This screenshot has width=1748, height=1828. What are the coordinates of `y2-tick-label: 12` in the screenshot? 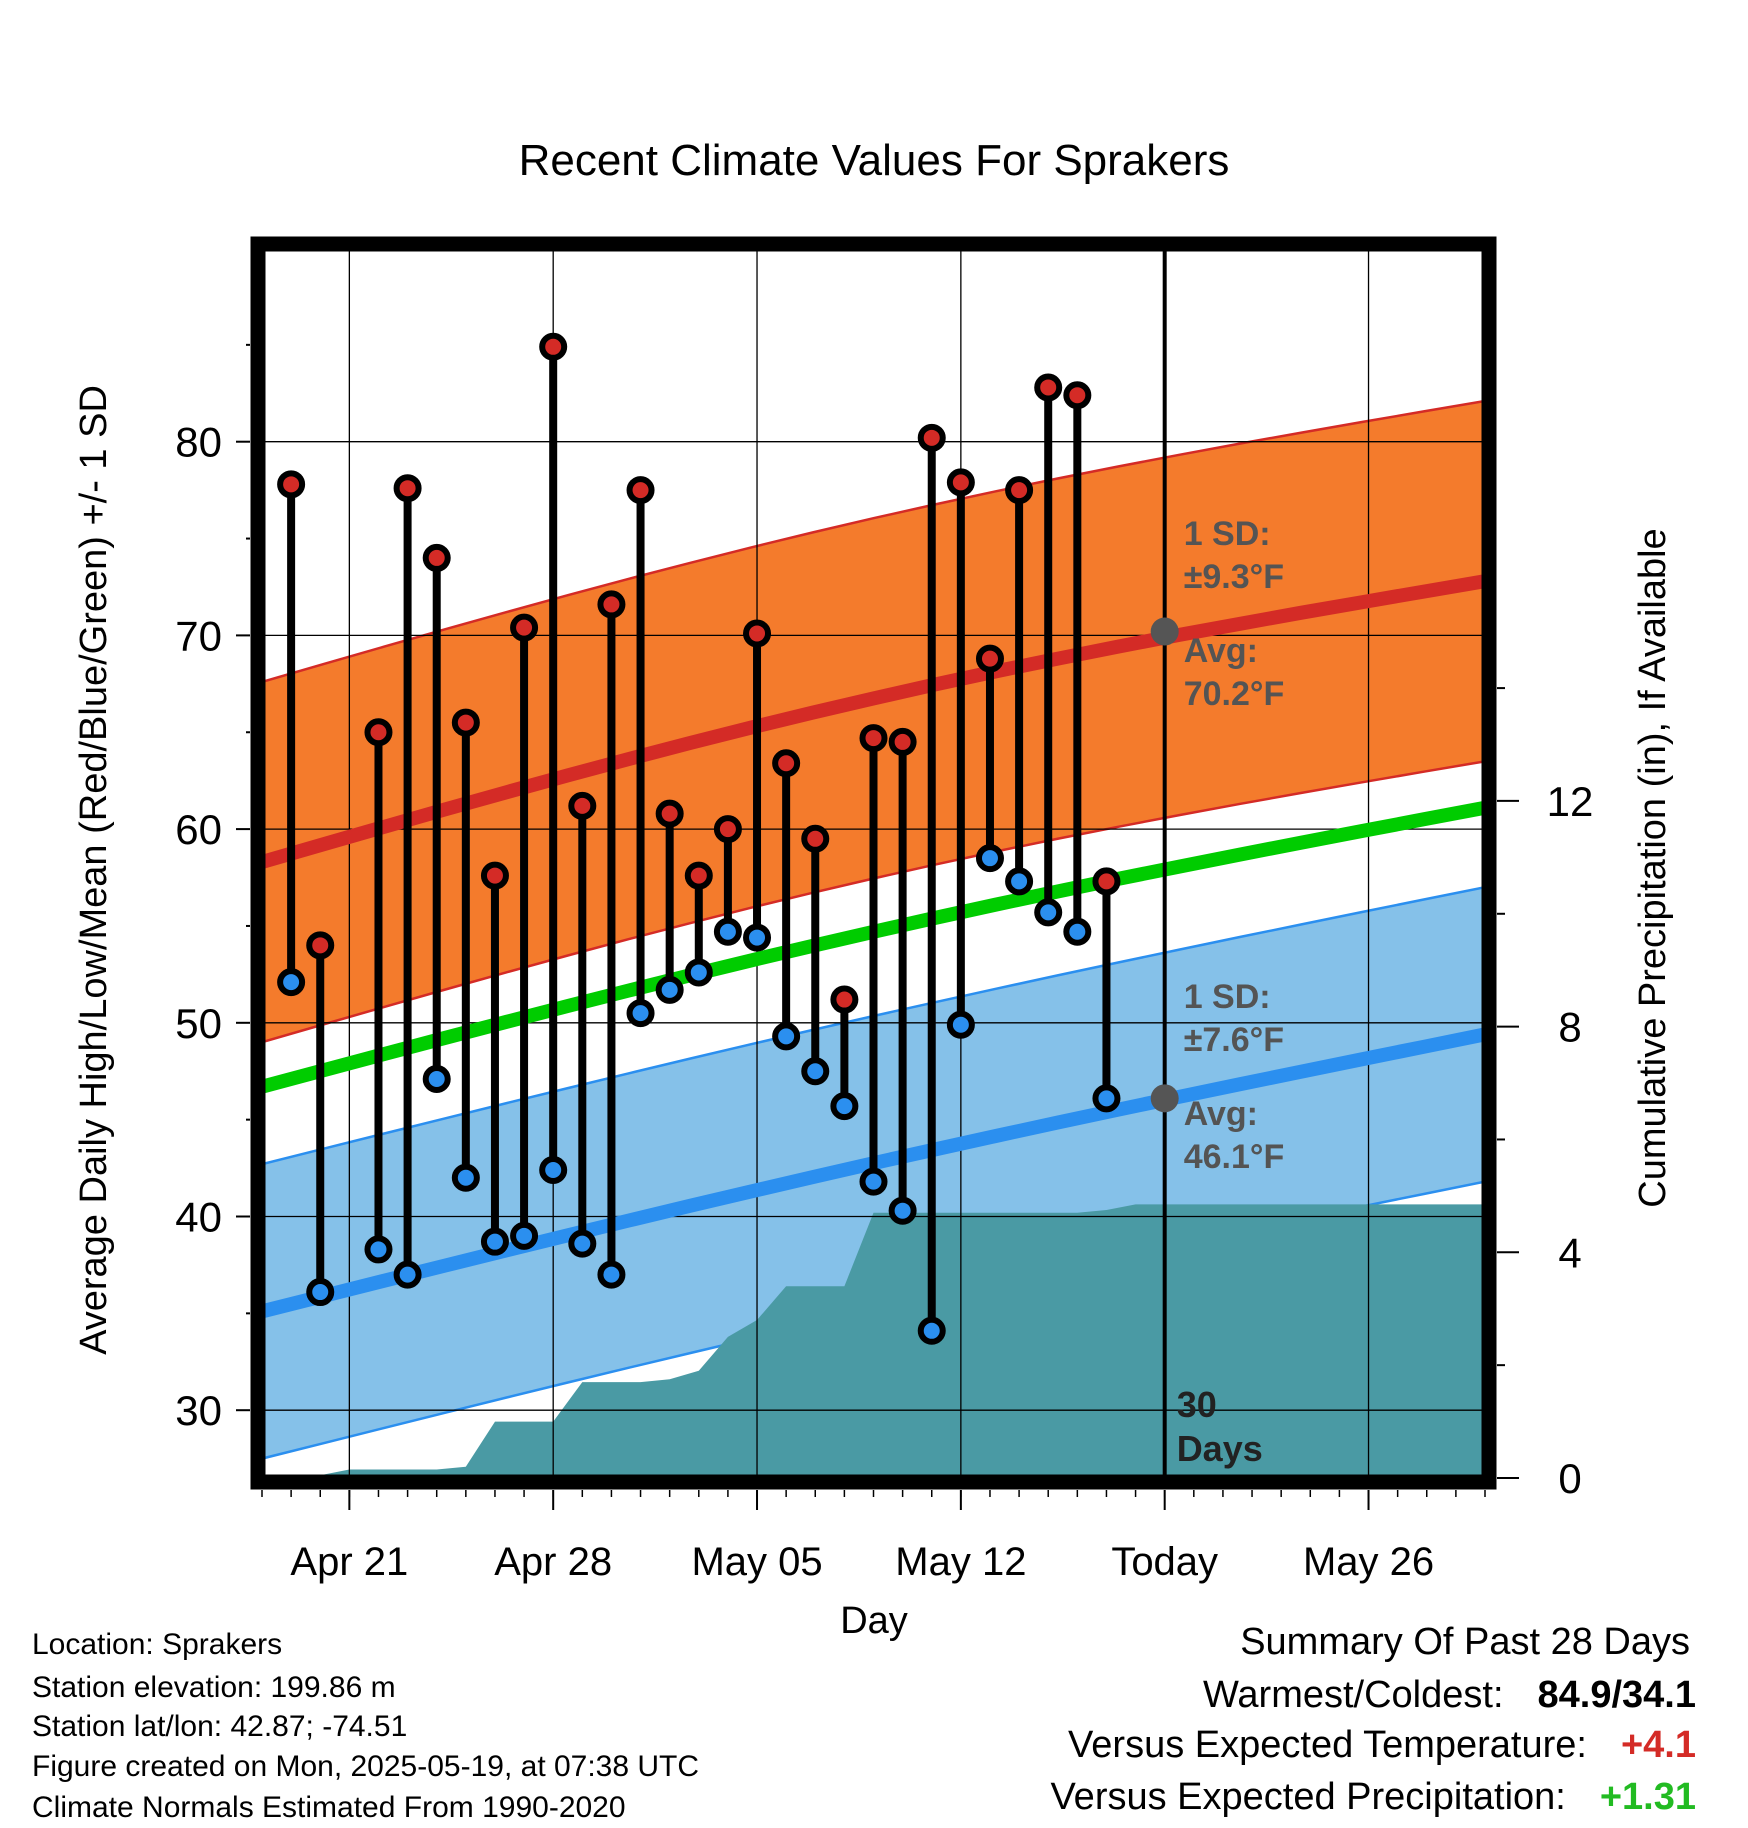 It's located at (1570, 801).